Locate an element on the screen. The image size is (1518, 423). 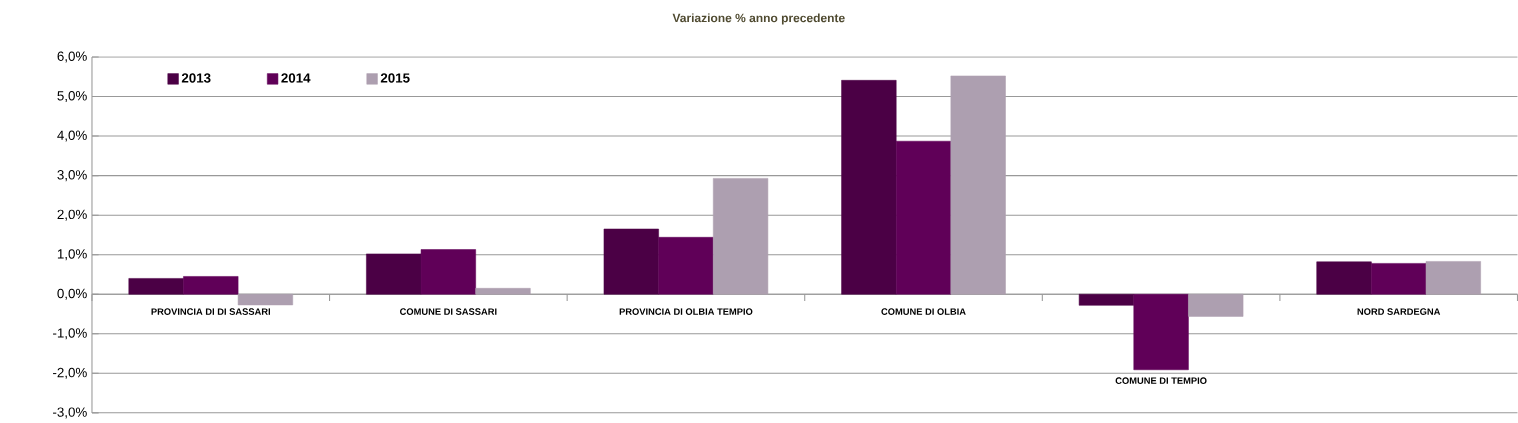
x-tick-label: PROVINCIA DI DI SASSARI is located at coordinates (211, 311).